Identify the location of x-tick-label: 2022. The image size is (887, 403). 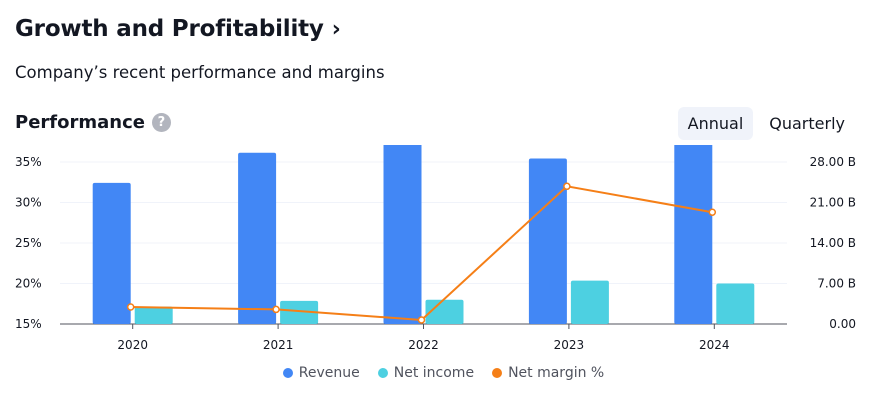
(423, 345).